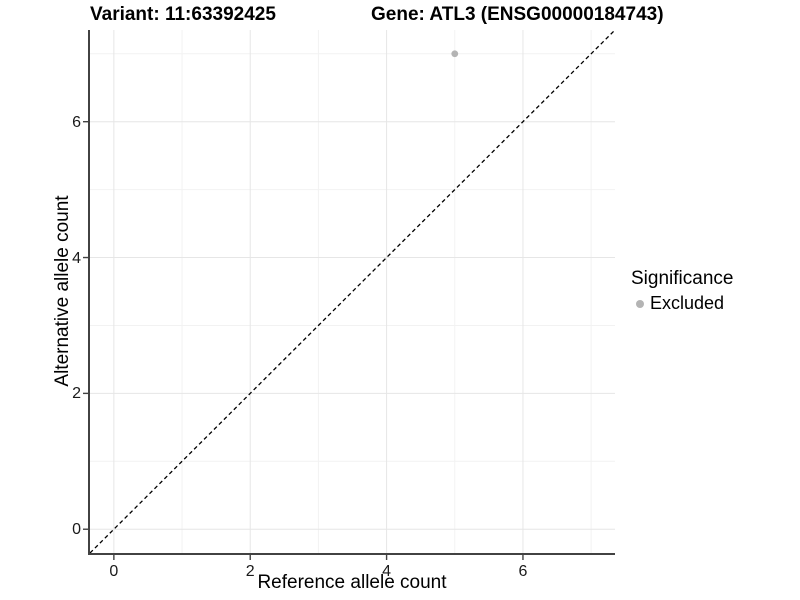 The width and height of the screenshot is (800, 600). Describe the element at coordinates (62, 291) in the screenshot. I see `y-axis-title: Alternative allele count` at that location.